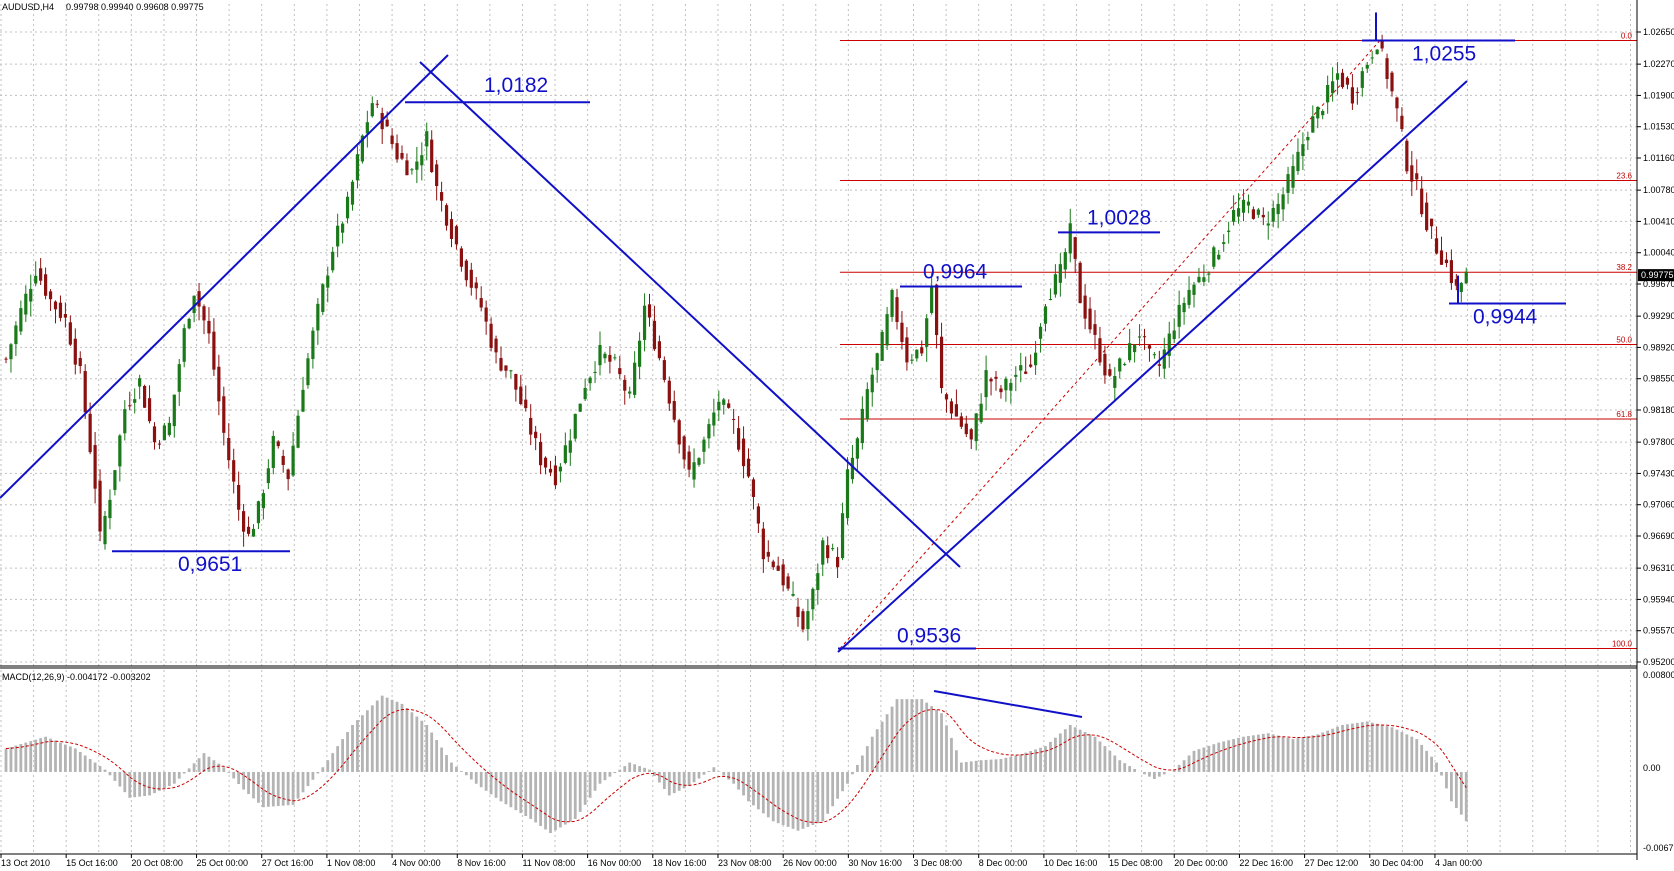 The width and height of the screenshot is (1674, 871). I want to click on price-annotation: 1,0182, so click(516, 85).